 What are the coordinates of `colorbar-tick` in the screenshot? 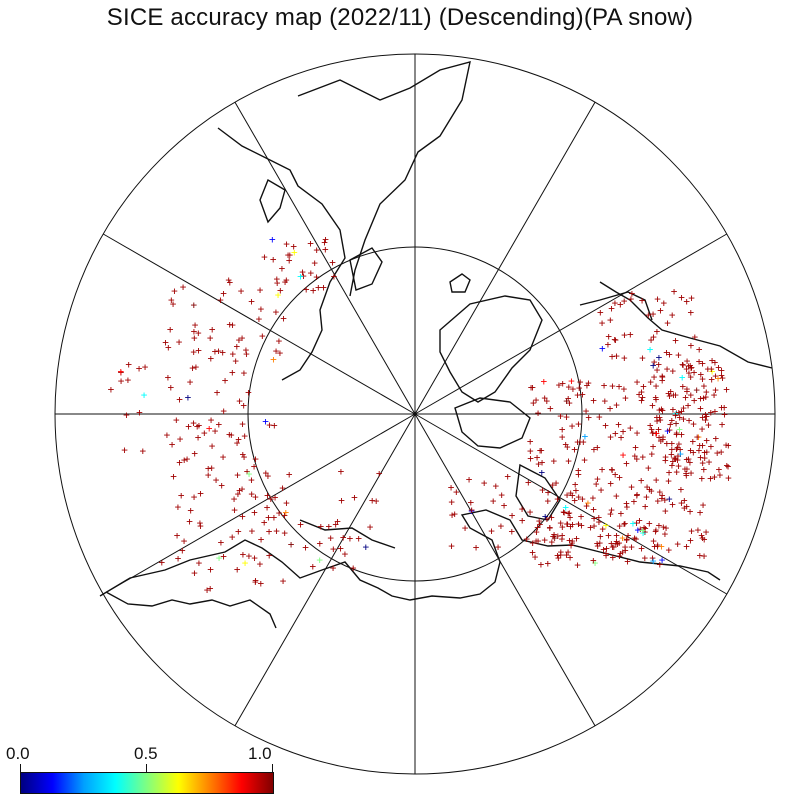 It's located at (20, 768).